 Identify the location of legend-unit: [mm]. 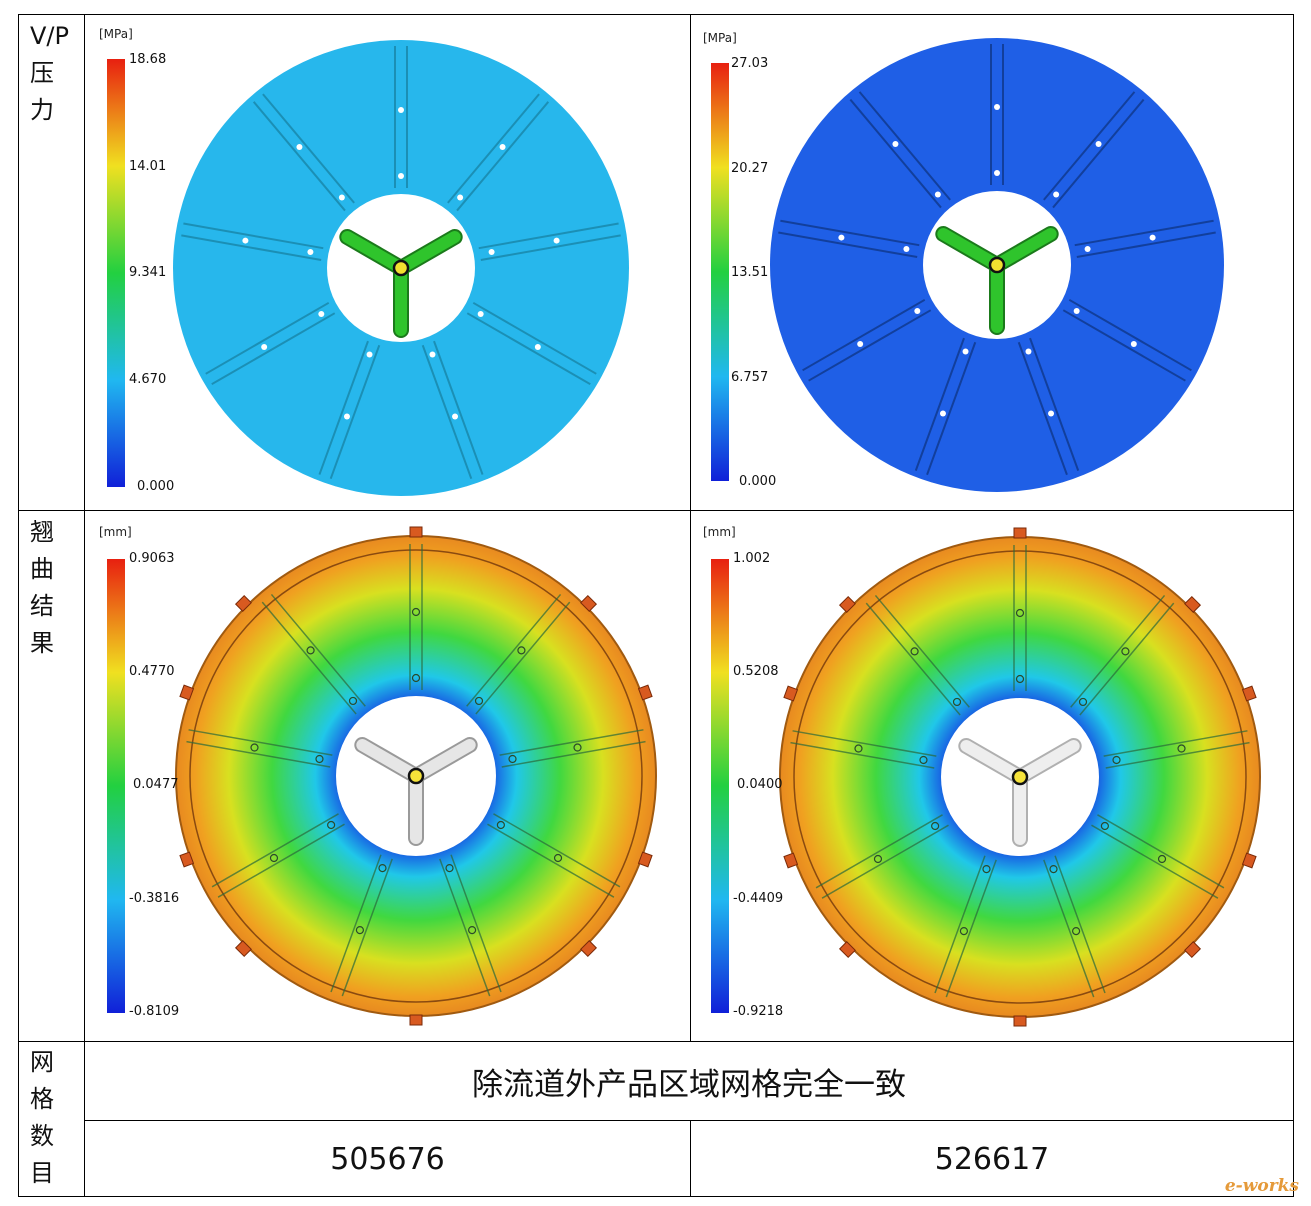
(115, 532).